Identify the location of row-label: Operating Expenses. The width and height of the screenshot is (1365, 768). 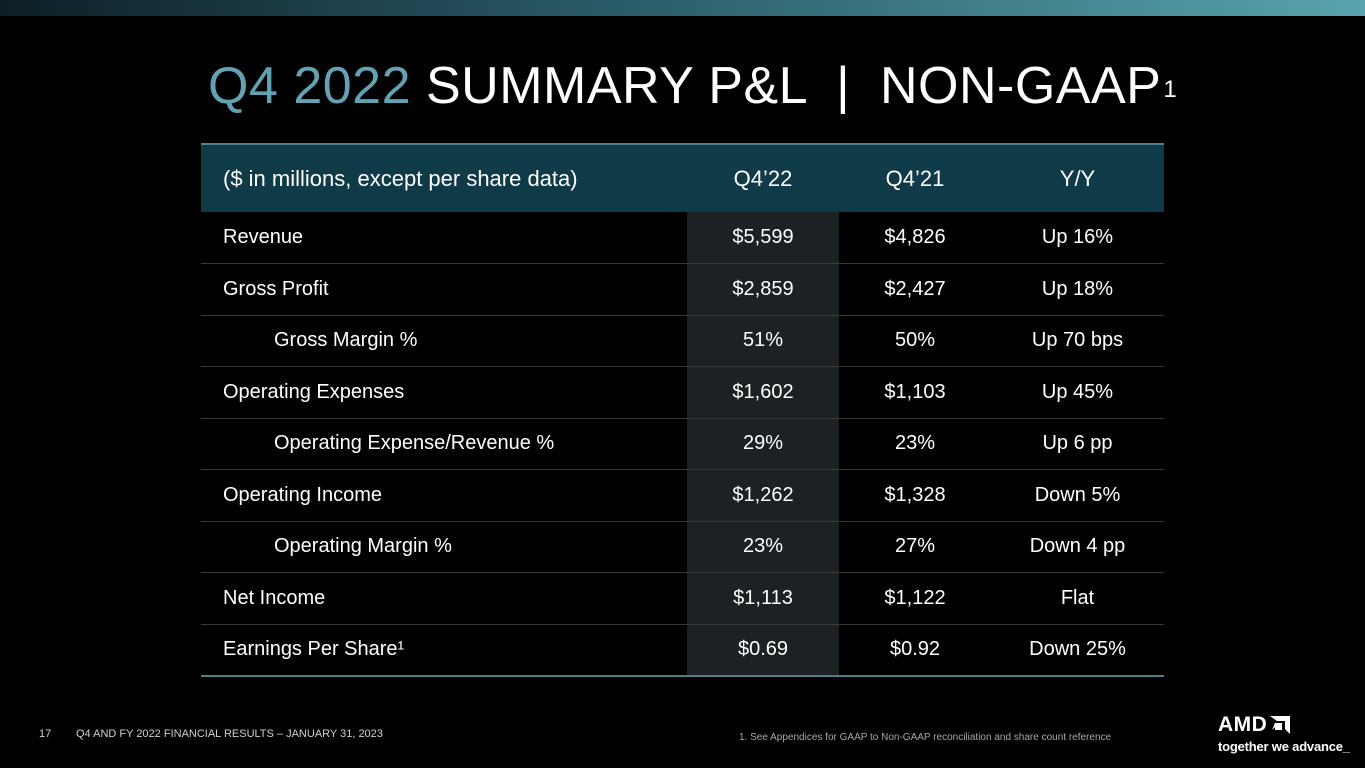
(314, 391).